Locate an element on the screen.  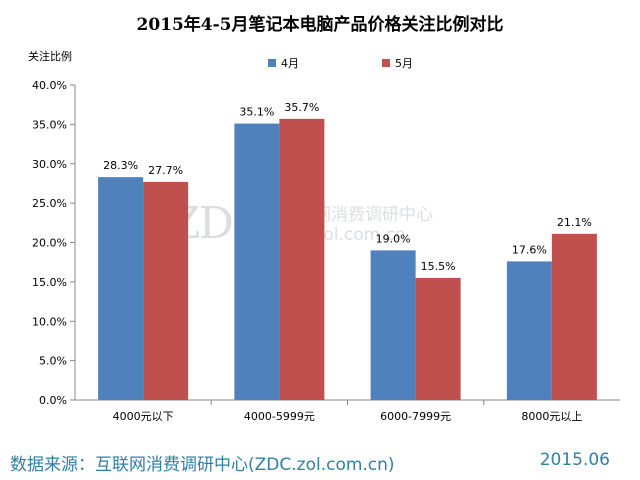
data-label: 17.6% is located at coordinates (529, 249).